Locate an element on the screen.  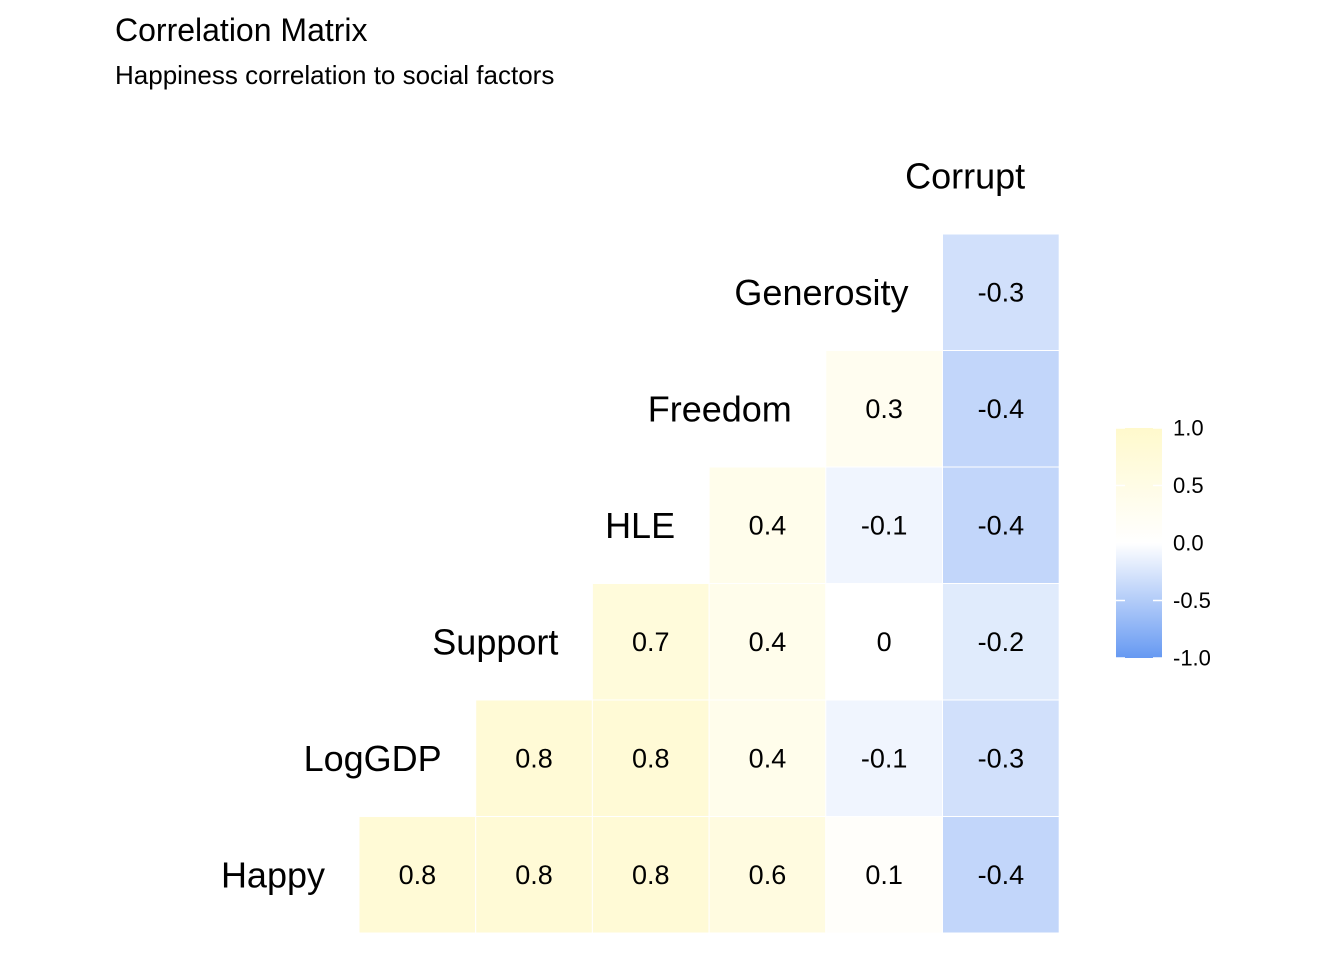
heatmap-cell-loggdp-hle is located at coordinates (650, 758).